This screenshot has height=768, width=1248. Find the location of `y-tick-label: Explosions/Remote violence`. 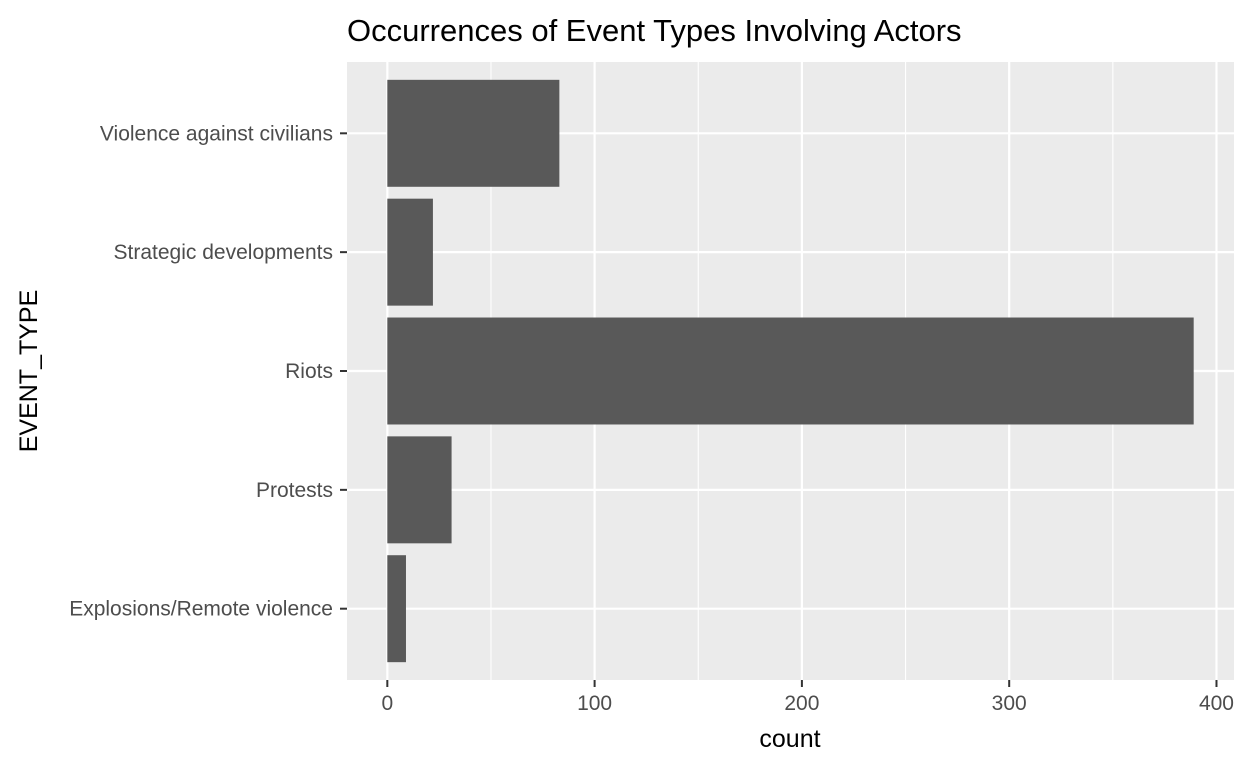

y-tick-label: Explosions/Remote violence is located at coordinates (201, 609).